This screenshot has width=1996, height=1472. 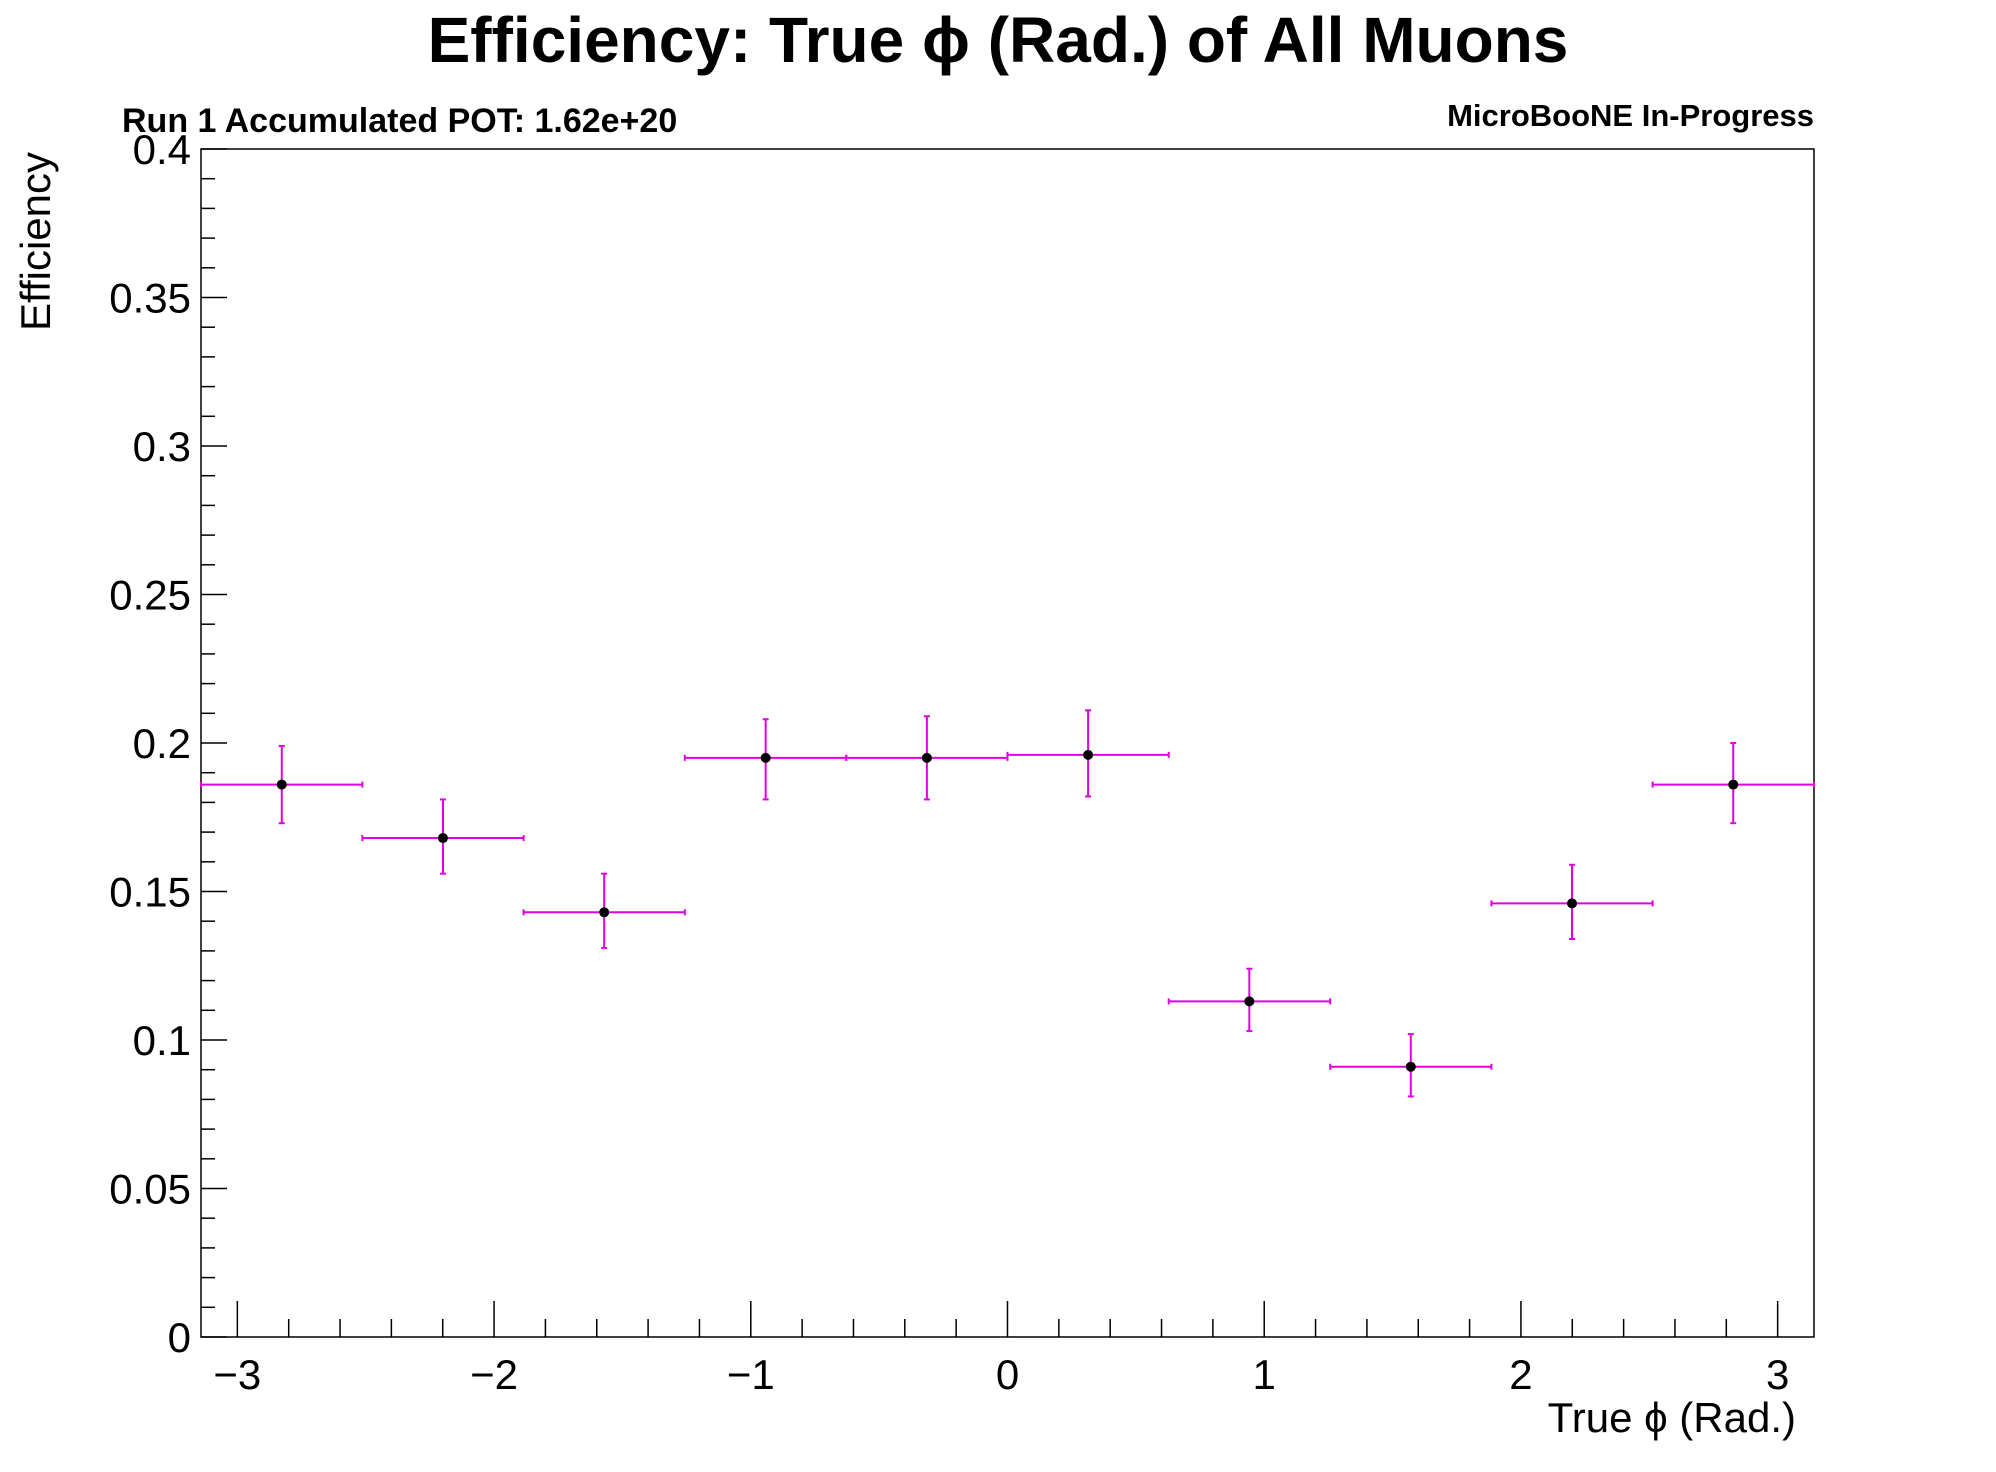 I want to click on y-tick-label: 0.15, so click(x=150, y=892).